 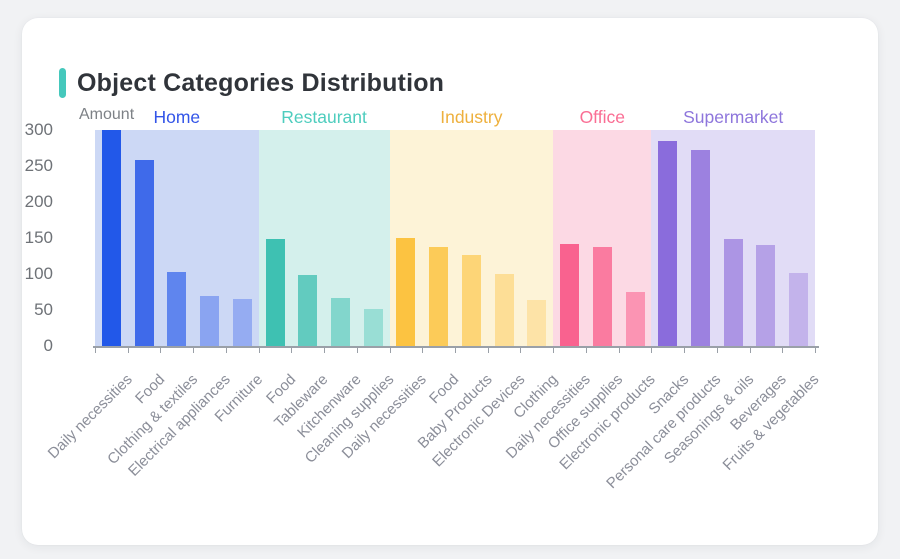 What do you see at coordinates (602, 296) in the screenshot?
I see `bar-office-office-supplies` at bounding box center [602, 296].